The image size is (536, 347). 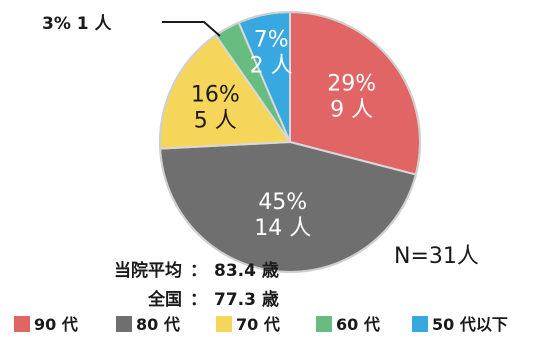 I want to click on national-average-value: 77.3 歳, so click(x=246, y=299).